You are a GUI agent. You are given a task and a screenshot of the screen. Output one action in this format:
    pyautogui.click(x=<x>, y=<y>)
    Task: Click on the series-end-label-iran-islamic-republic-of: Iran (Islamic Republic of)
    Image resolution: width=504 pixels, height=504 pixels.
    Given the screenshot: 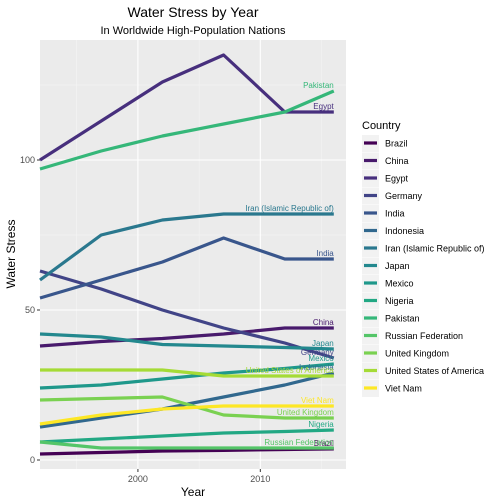 What is the action you would take?
    pyautogui.click(x=289, y=208)
    